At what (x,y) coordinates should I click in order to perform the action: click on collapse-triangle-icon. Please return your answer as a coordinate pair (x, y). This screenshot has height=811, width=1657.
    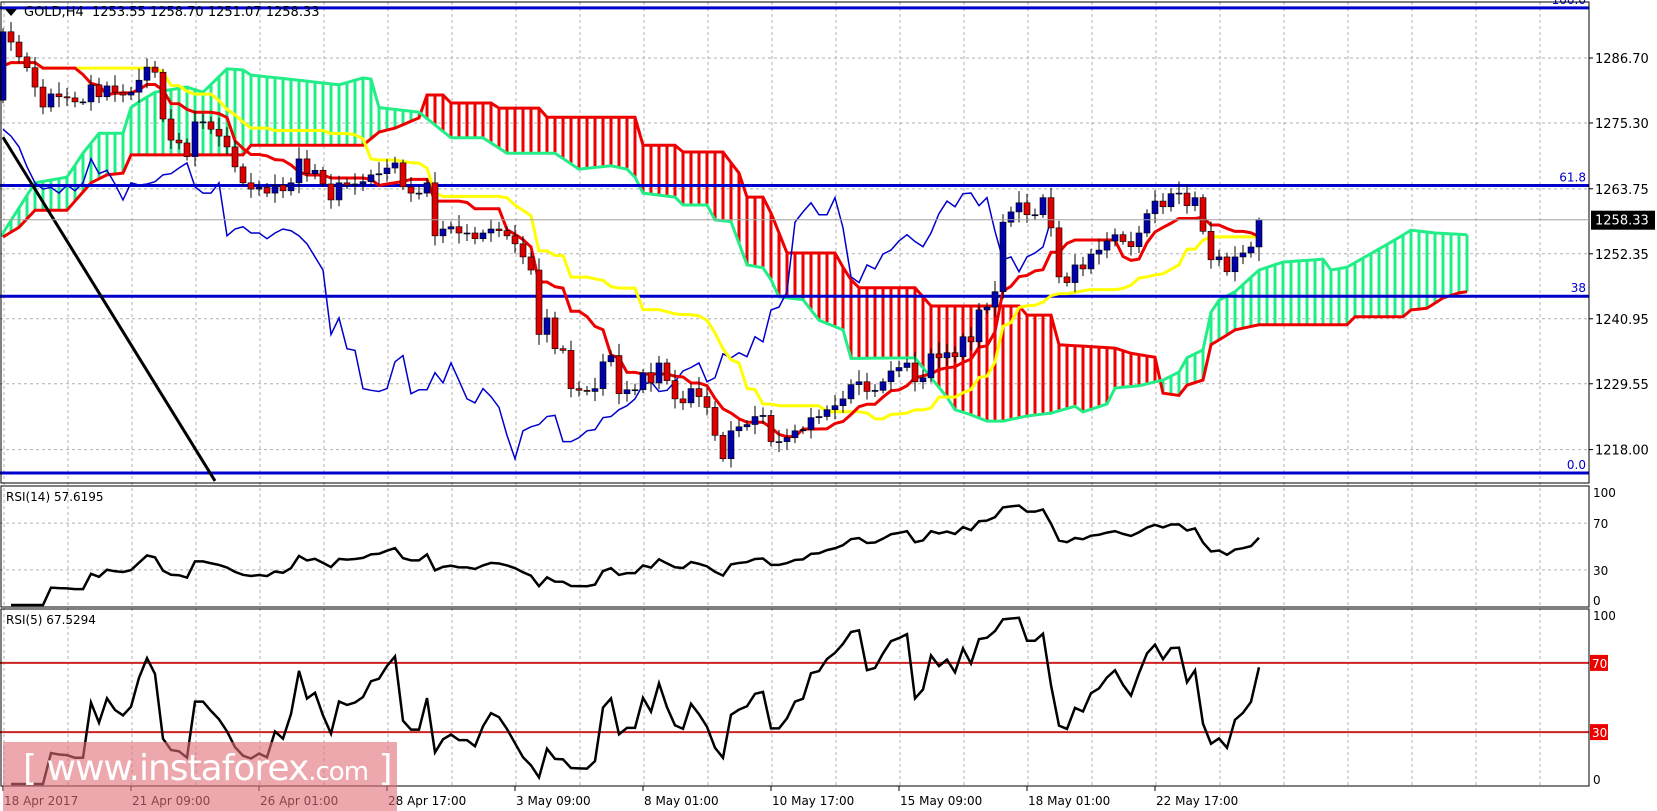
    Looking at the image, I should click on (11, 12).